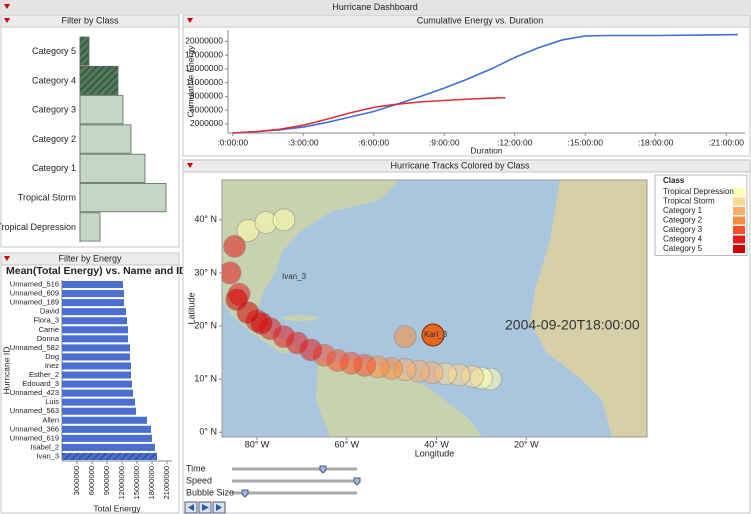  What do you see at coordinates (208, 432) in the screenshot?
I see `y-tick-label: 0° N` at bounding box center [208, 432].